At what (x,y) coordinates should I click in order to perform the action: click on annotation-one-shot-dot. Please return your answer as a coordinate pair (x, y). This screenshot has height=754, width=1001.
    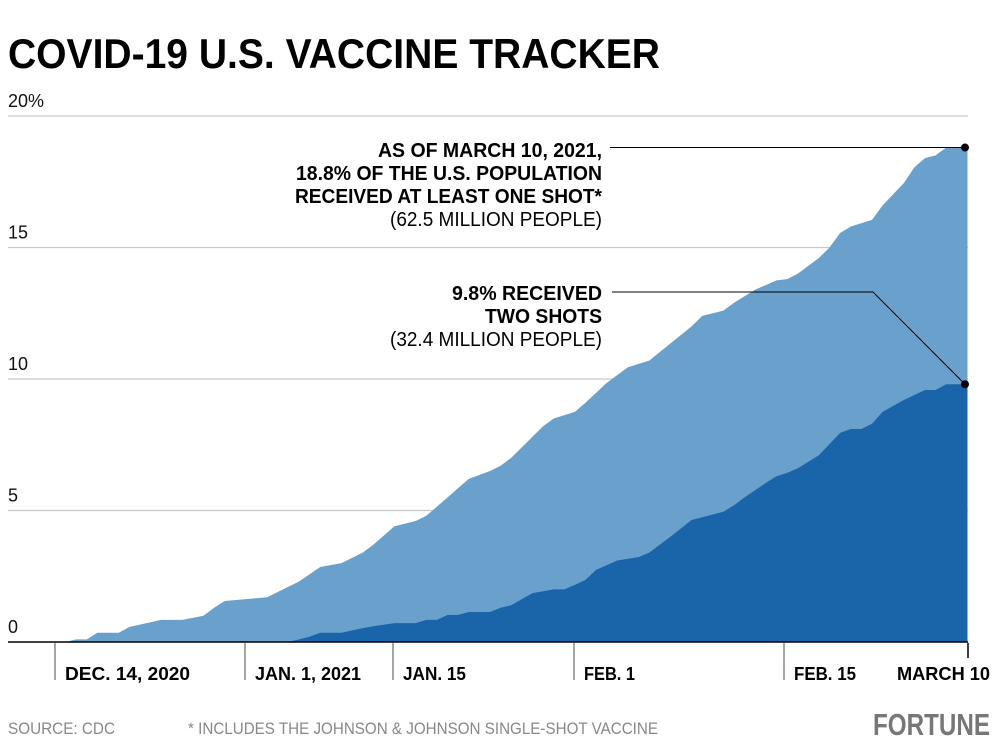
    Looking at the image, I should click on (965, 147).